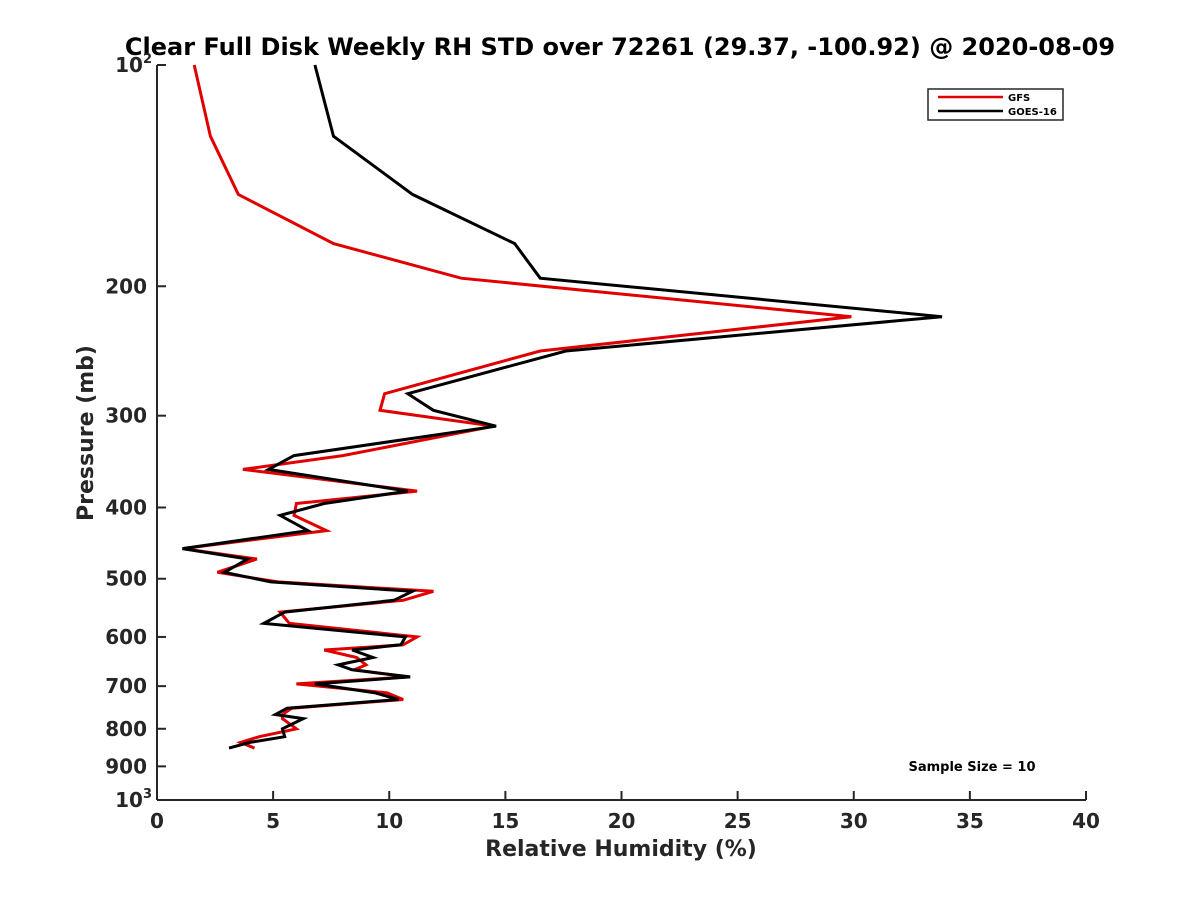 The width and height of the screenshot is (1200, 900). What do you see at coordinates (126, 766) in the screenshot?
I see `y-tick-label: 900` at bounding box center [126, 766].